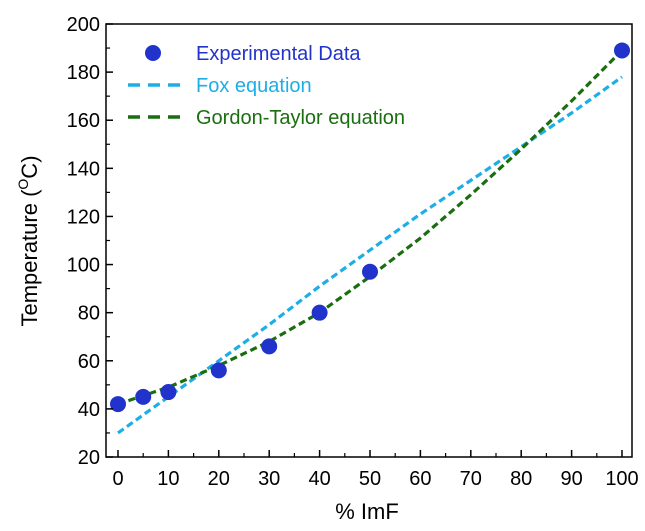  I want to click on y-tick-label: 40, so click(89, 410).